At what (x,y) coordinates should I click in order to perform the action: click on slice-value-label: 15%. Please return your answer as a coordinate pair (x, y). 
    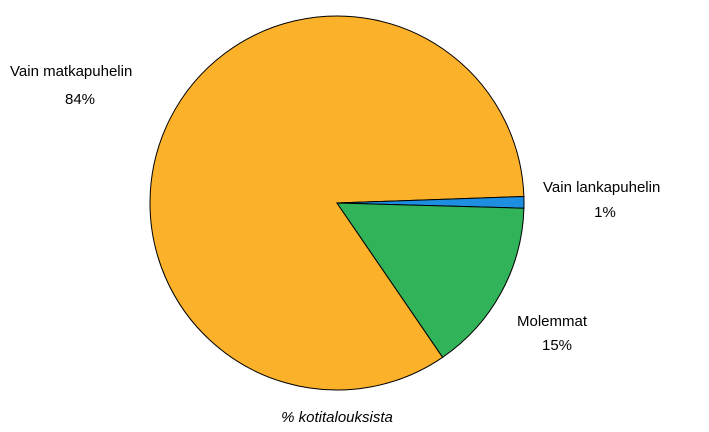
    Looking at the image, I should click on (557, 345).